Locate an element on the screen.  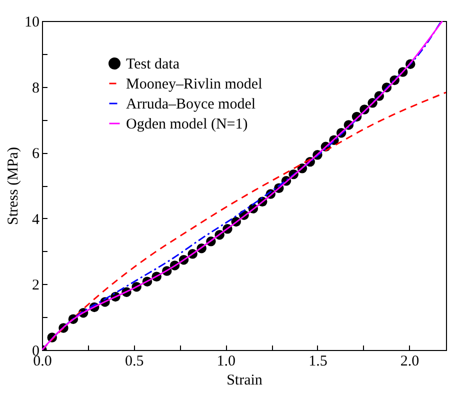
legend-label: Arruda–Boyce model is located at coordinates (191, 104).